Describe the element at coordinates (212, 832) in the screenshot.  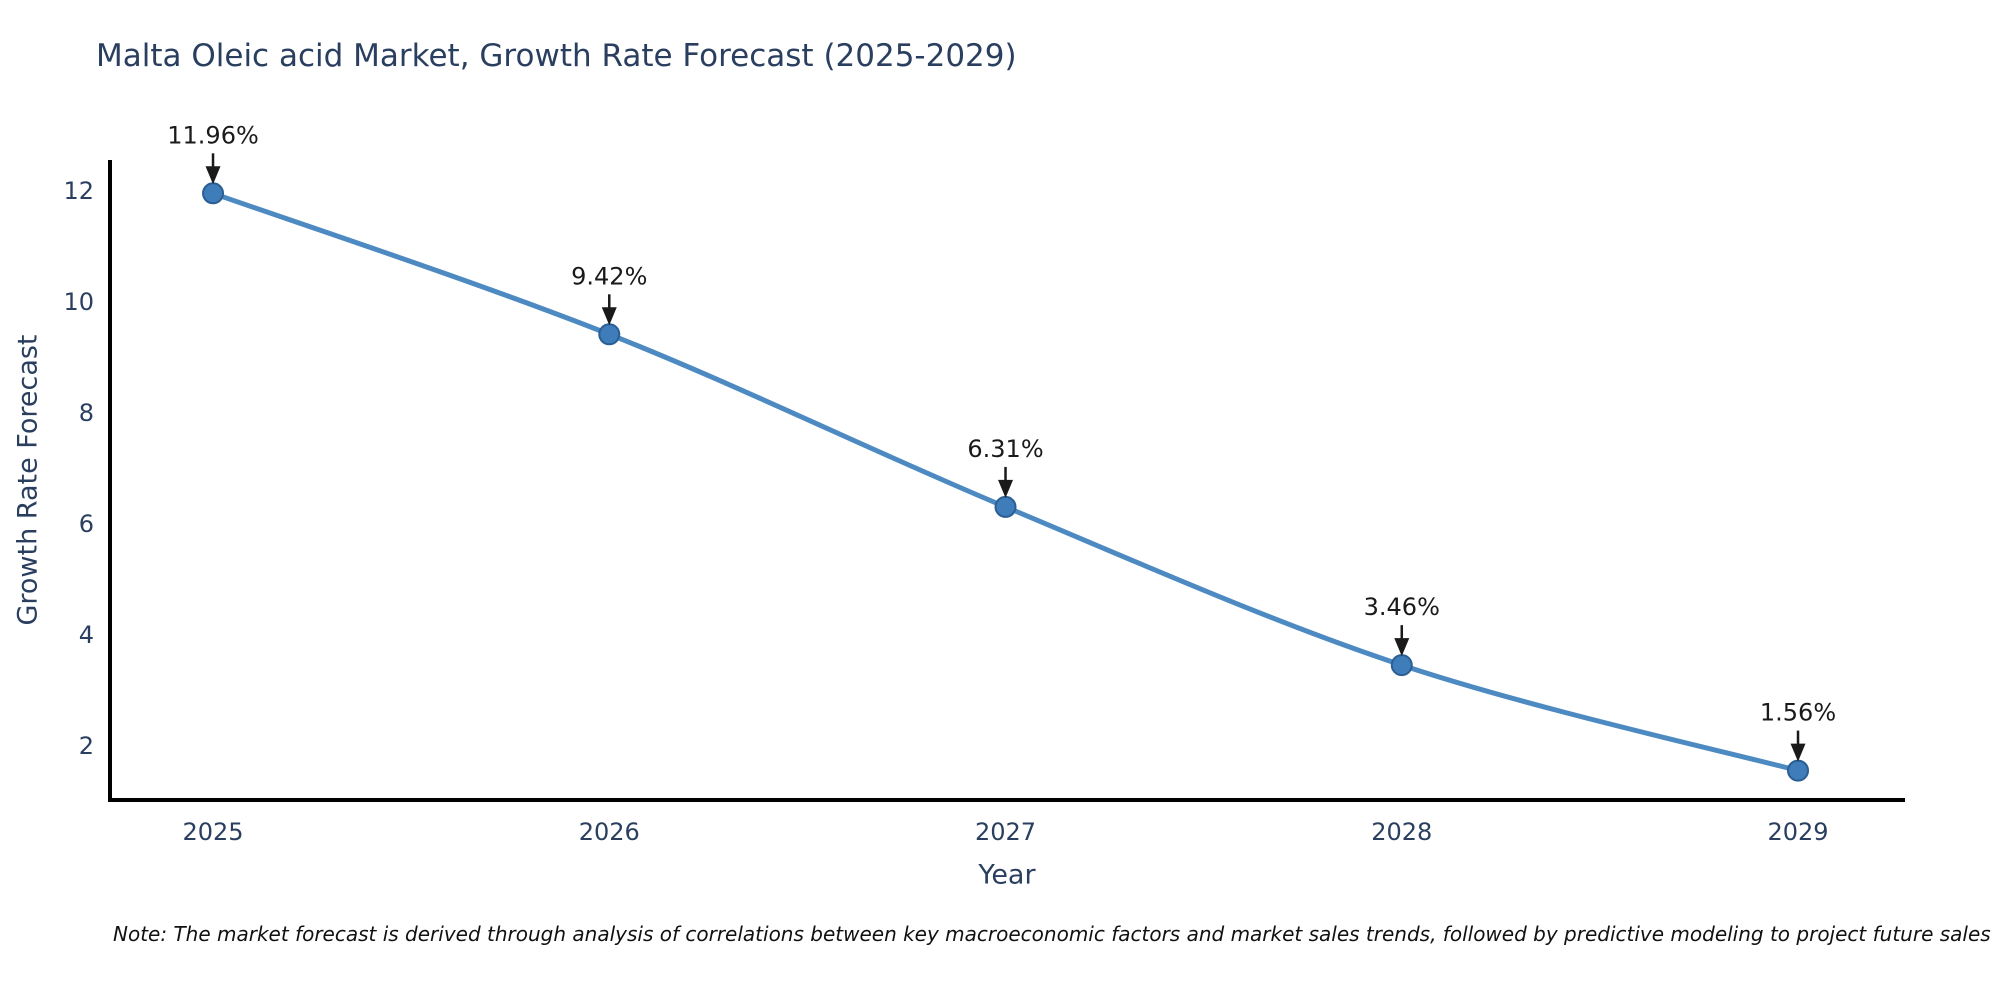
I see `x-tick-label: 2025` at that location.